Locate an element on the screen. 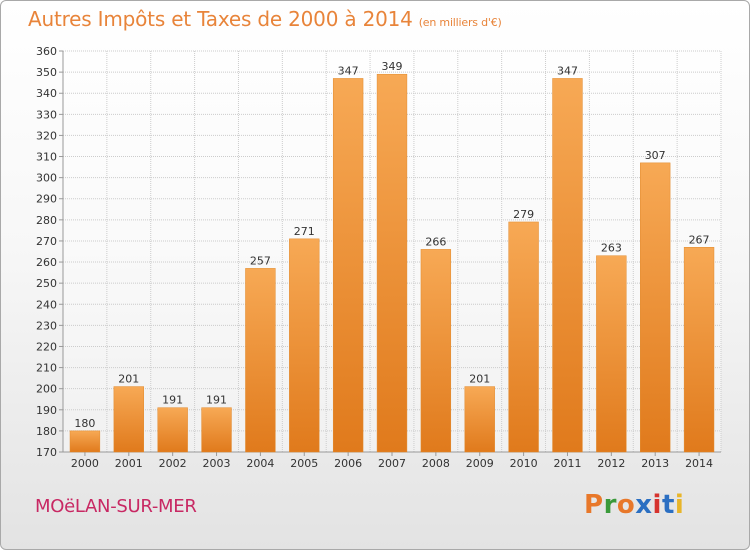 The height and width of the screenshot is (550, 750). y-tick-label: 300 is located at coordinates (46, 178).